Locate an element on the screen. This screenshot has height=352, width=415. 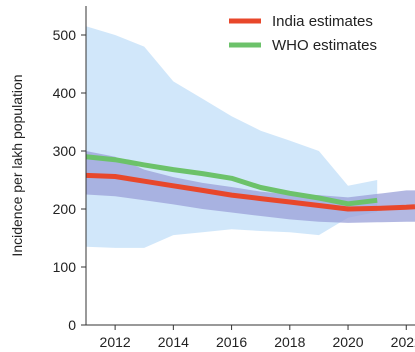
x-tick-label: 2012 is located at coordinates (115, 342).